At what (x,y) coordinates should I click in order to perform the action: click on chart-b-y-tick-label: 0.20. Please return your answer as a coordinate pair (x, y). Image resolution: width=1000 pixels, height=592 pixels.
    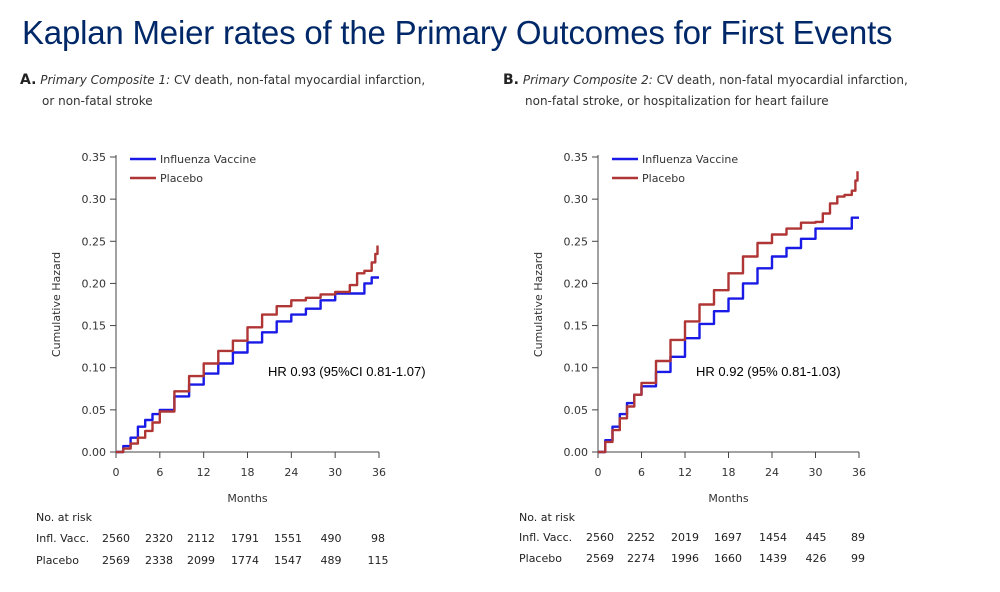
    Looking at the image, I should click on (576, 283).